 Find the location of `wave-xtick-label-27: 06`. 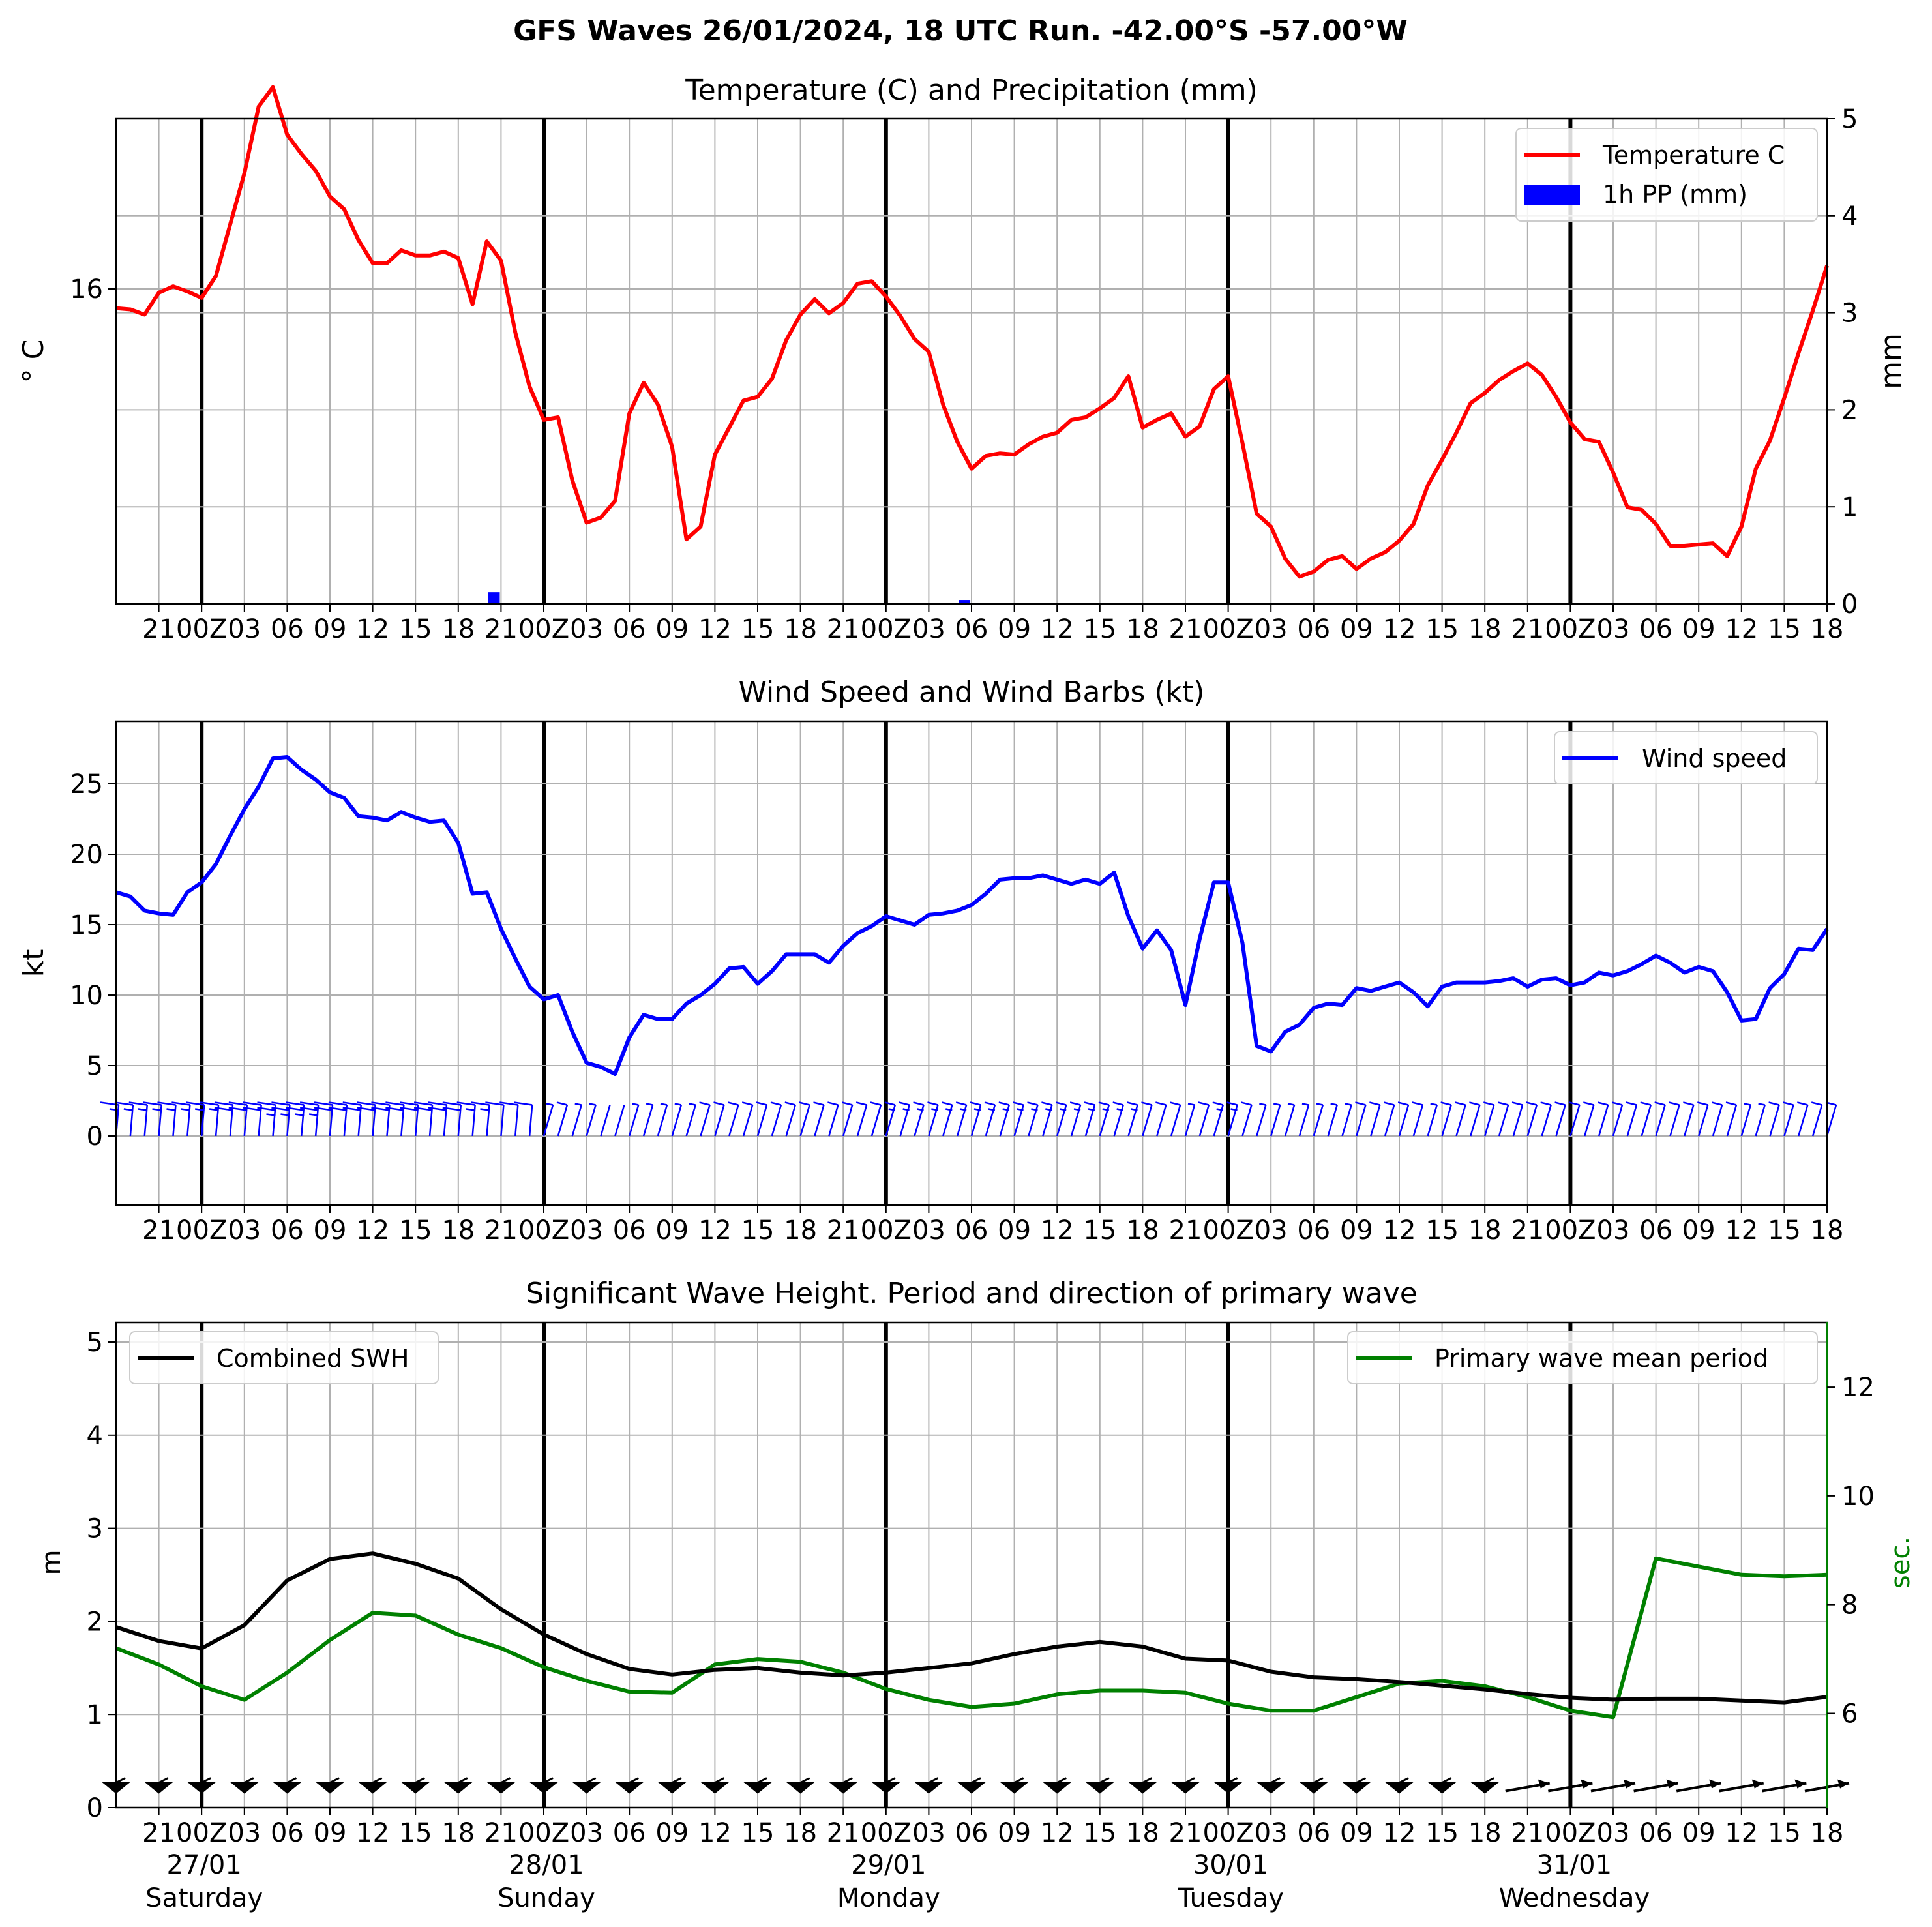

wave-xtick-label-27: 06 is located at coordinates (1313, 1833).